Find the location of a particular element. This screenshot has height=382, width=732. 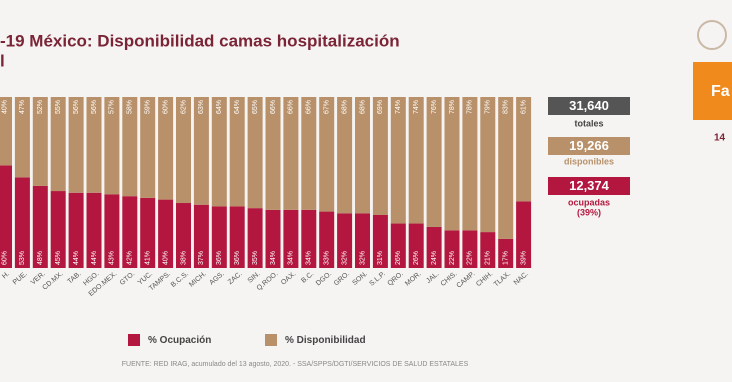

value-label: 61% is located at coordinates (523, 107).